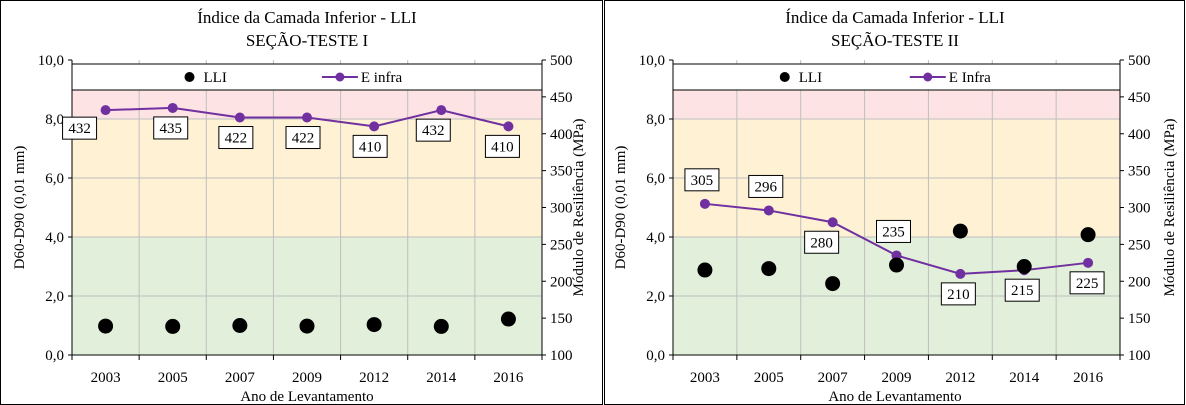 The height and width of the screenshot is (405, 1186). What do you see at coordinates (970, 78) in the screenshot?
I see `legend-label-e-infra: E Infra` at bounding box center [970, 78].